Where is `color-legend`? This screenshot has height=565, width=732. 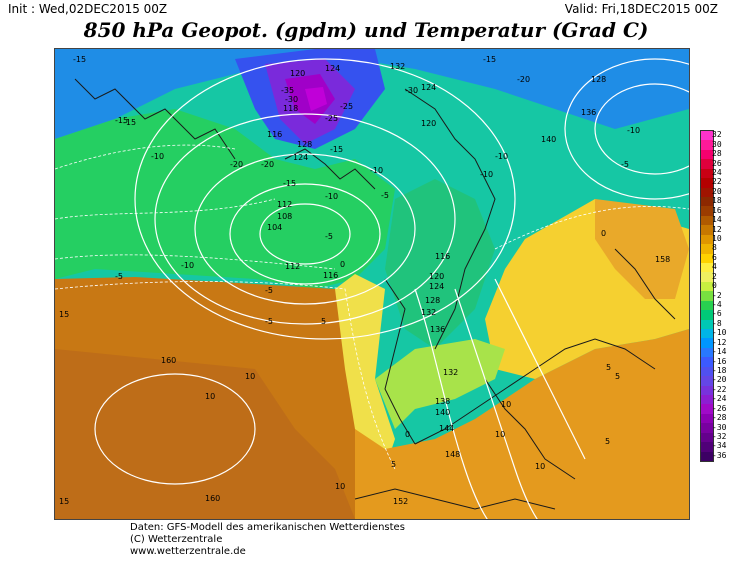 color-legend is located at coordinates (707, 296).